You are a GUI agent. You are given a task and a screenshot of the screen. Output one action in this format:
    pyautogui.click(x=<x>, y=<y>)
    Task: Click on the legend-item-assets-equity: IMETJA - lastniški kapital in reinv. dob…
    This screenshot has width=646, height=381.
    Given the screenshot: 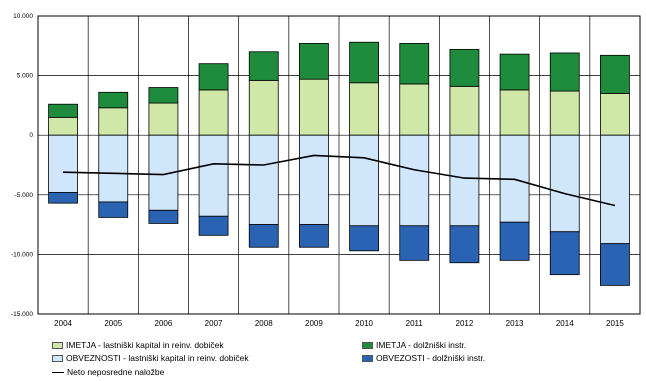 What is the action you would take?
    pyautogui.click(x=138, y=345)
    